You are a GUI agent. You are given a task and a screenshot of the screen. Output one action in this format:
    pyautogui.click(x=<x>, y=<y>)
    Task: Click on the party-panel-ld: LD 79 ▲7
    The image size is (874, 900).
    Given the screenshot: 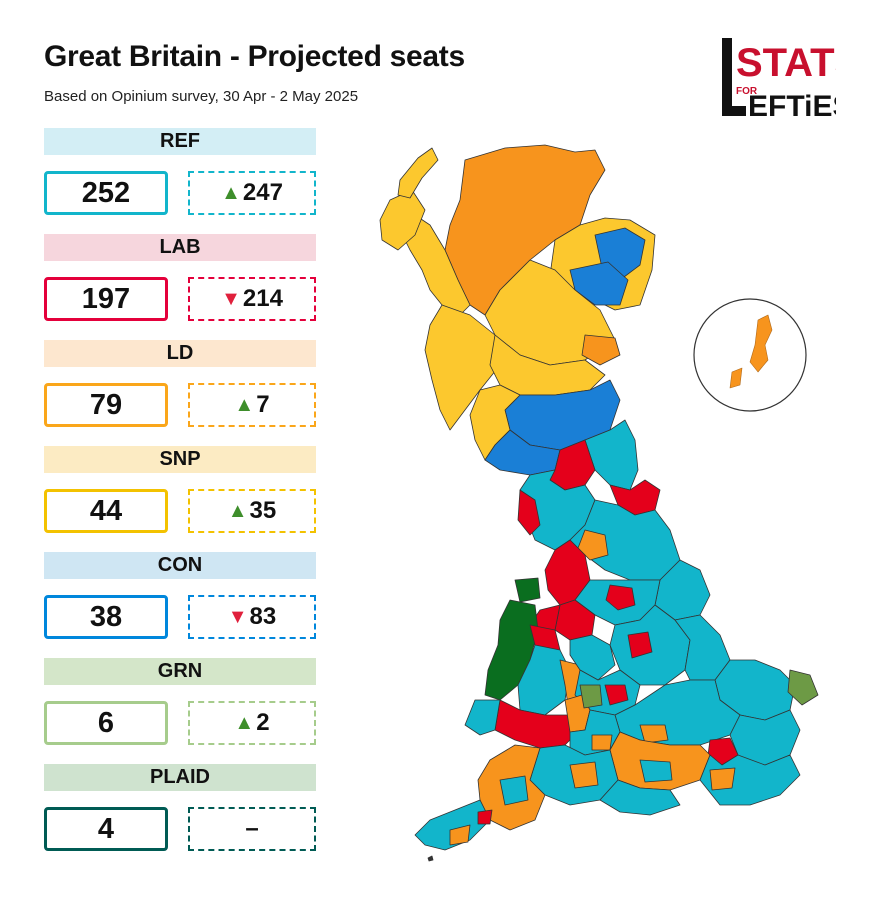 What is the action you would take?
    pyautogui.click(x=180, y=385)
    